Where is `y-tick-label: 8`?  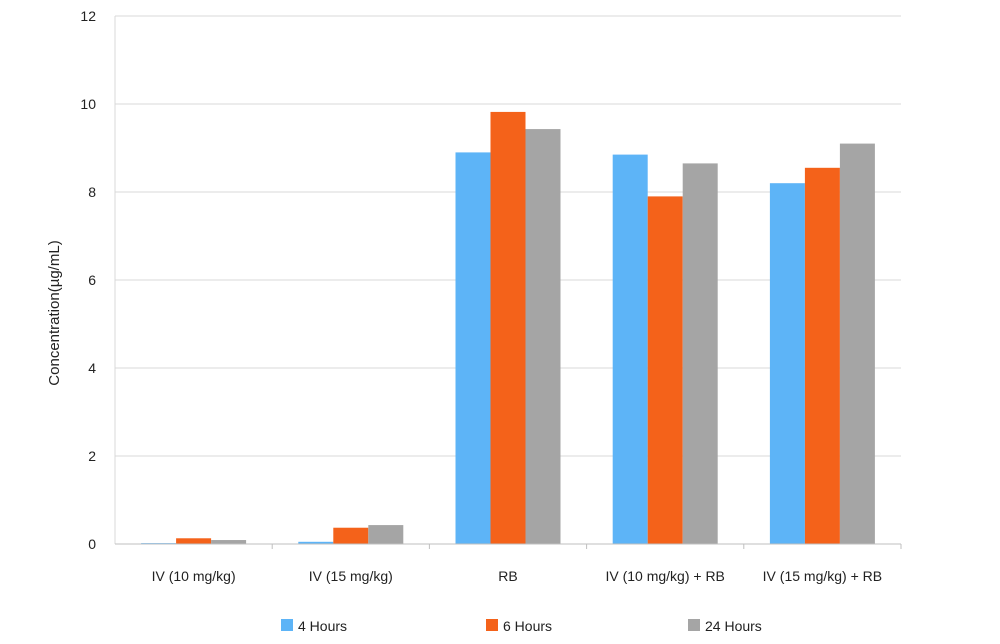
y-tick-label: 8 is located at coordinates (92, 192).